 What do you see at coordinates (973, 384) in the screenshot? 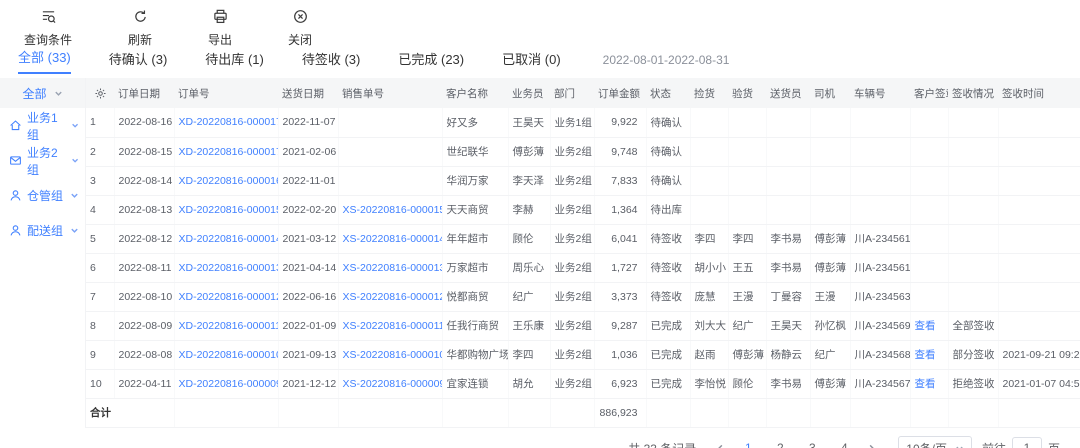
I see `cell-sign-status: 拒绝签收` at bounding box center [973, 384].